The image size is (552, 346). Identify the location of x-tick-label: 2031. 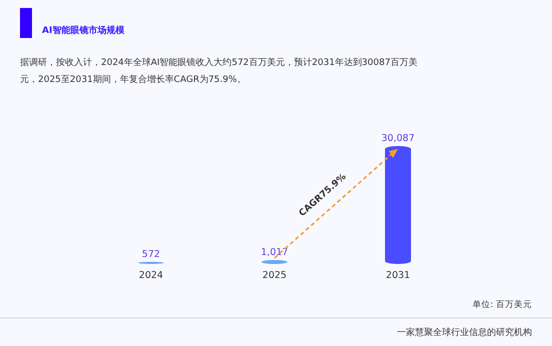
(398, 275).